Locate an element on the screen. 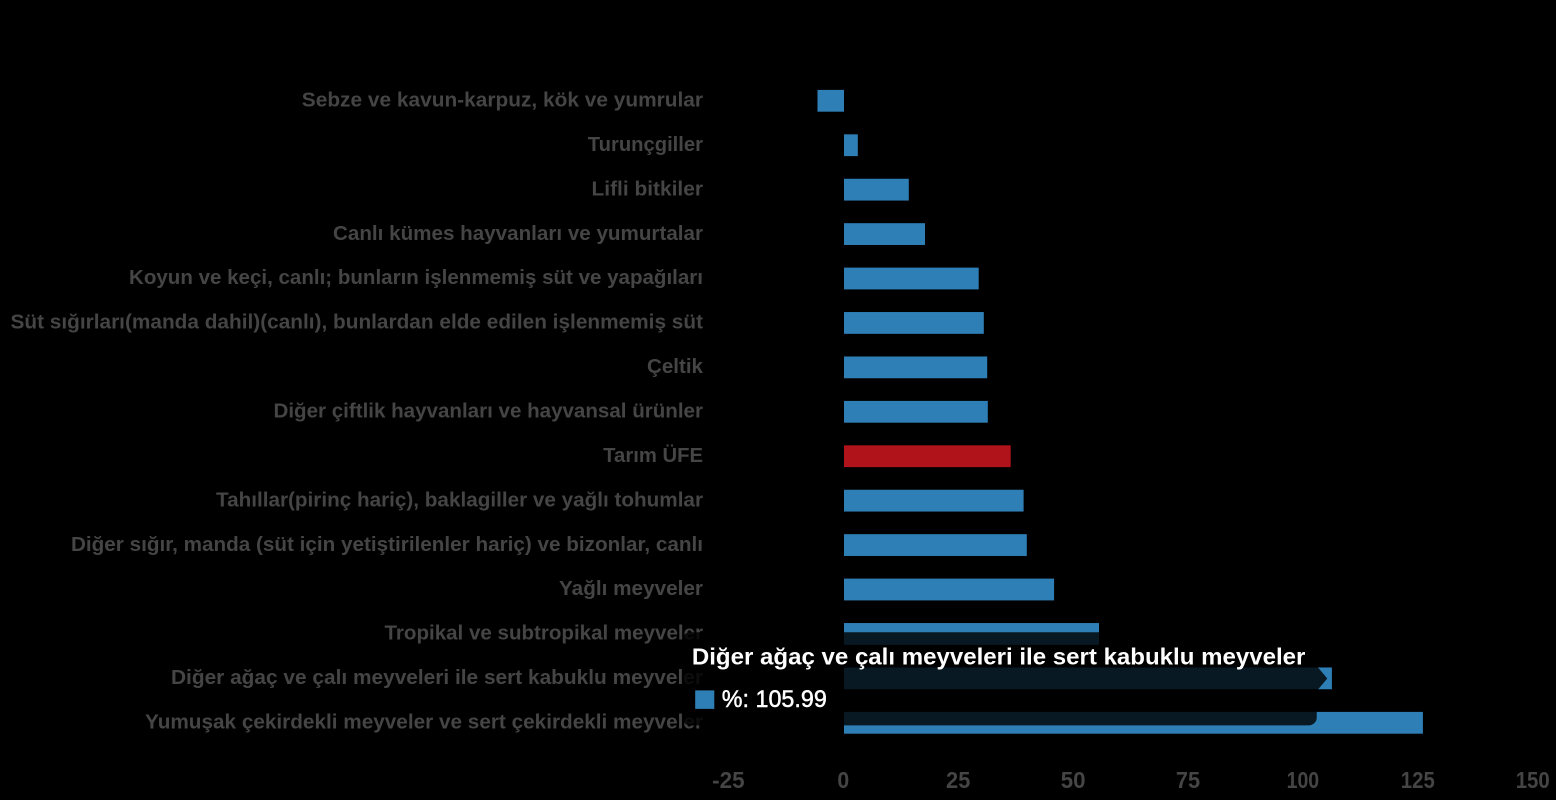 This screenshot has height=800, width=1556. svg-text: 150 is located at coordinates (1533, 780).